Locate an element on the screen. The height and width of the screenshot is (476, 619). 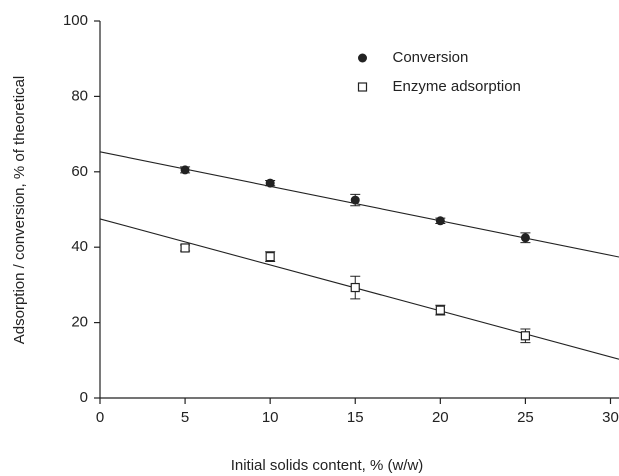
x-tick-label: 15 is located at coordinates (355, 417).